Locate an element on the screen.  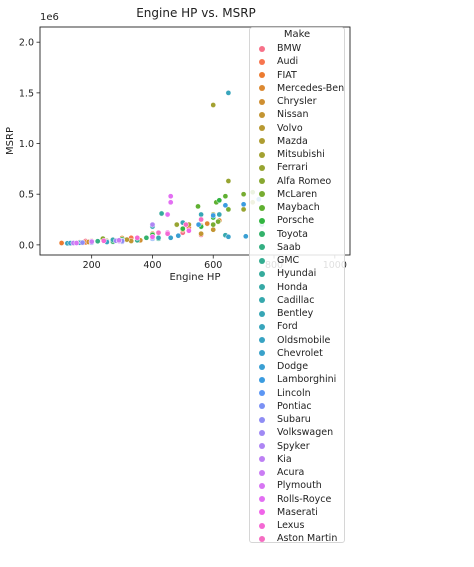
legend-item: Mercedes-Benz is located at coordinates (297, 88).